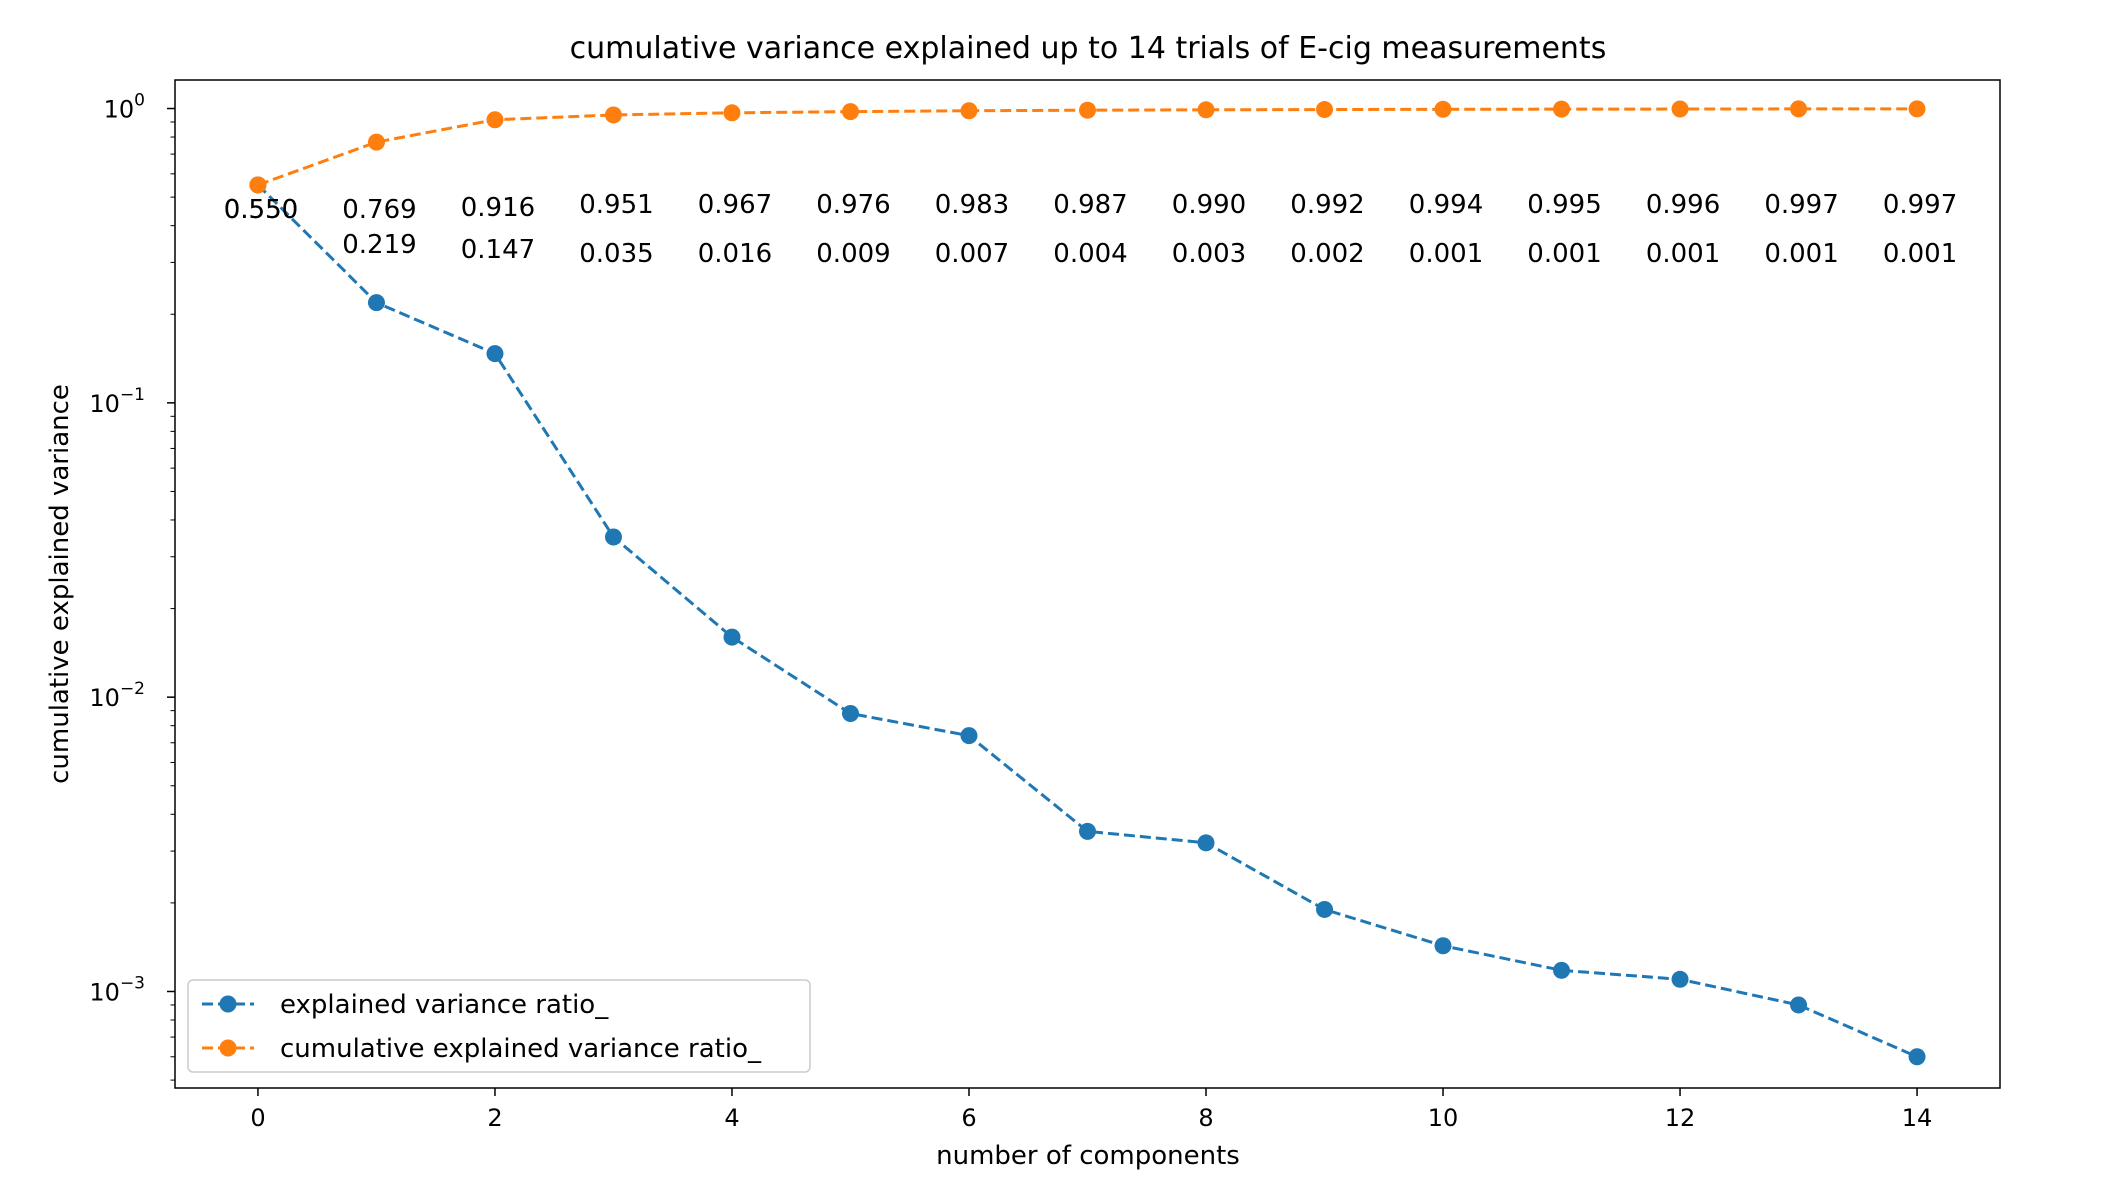 The image size is (2104, 1198). Describe the element at coordinates (1090, 205) in the screenshot. I see `data-label: 0.987` at that location.